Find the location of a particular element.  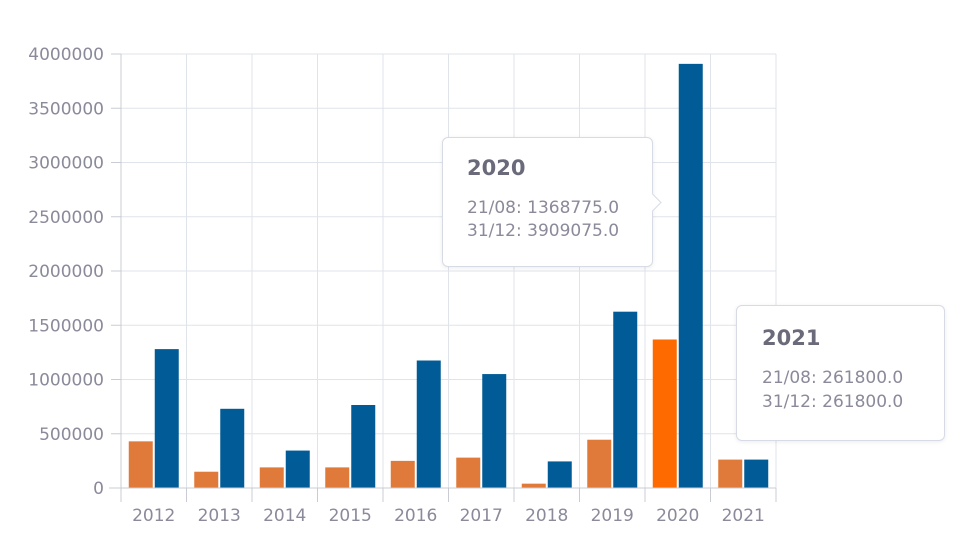

bar-2013-s1 is located at coordinates (206, 479).